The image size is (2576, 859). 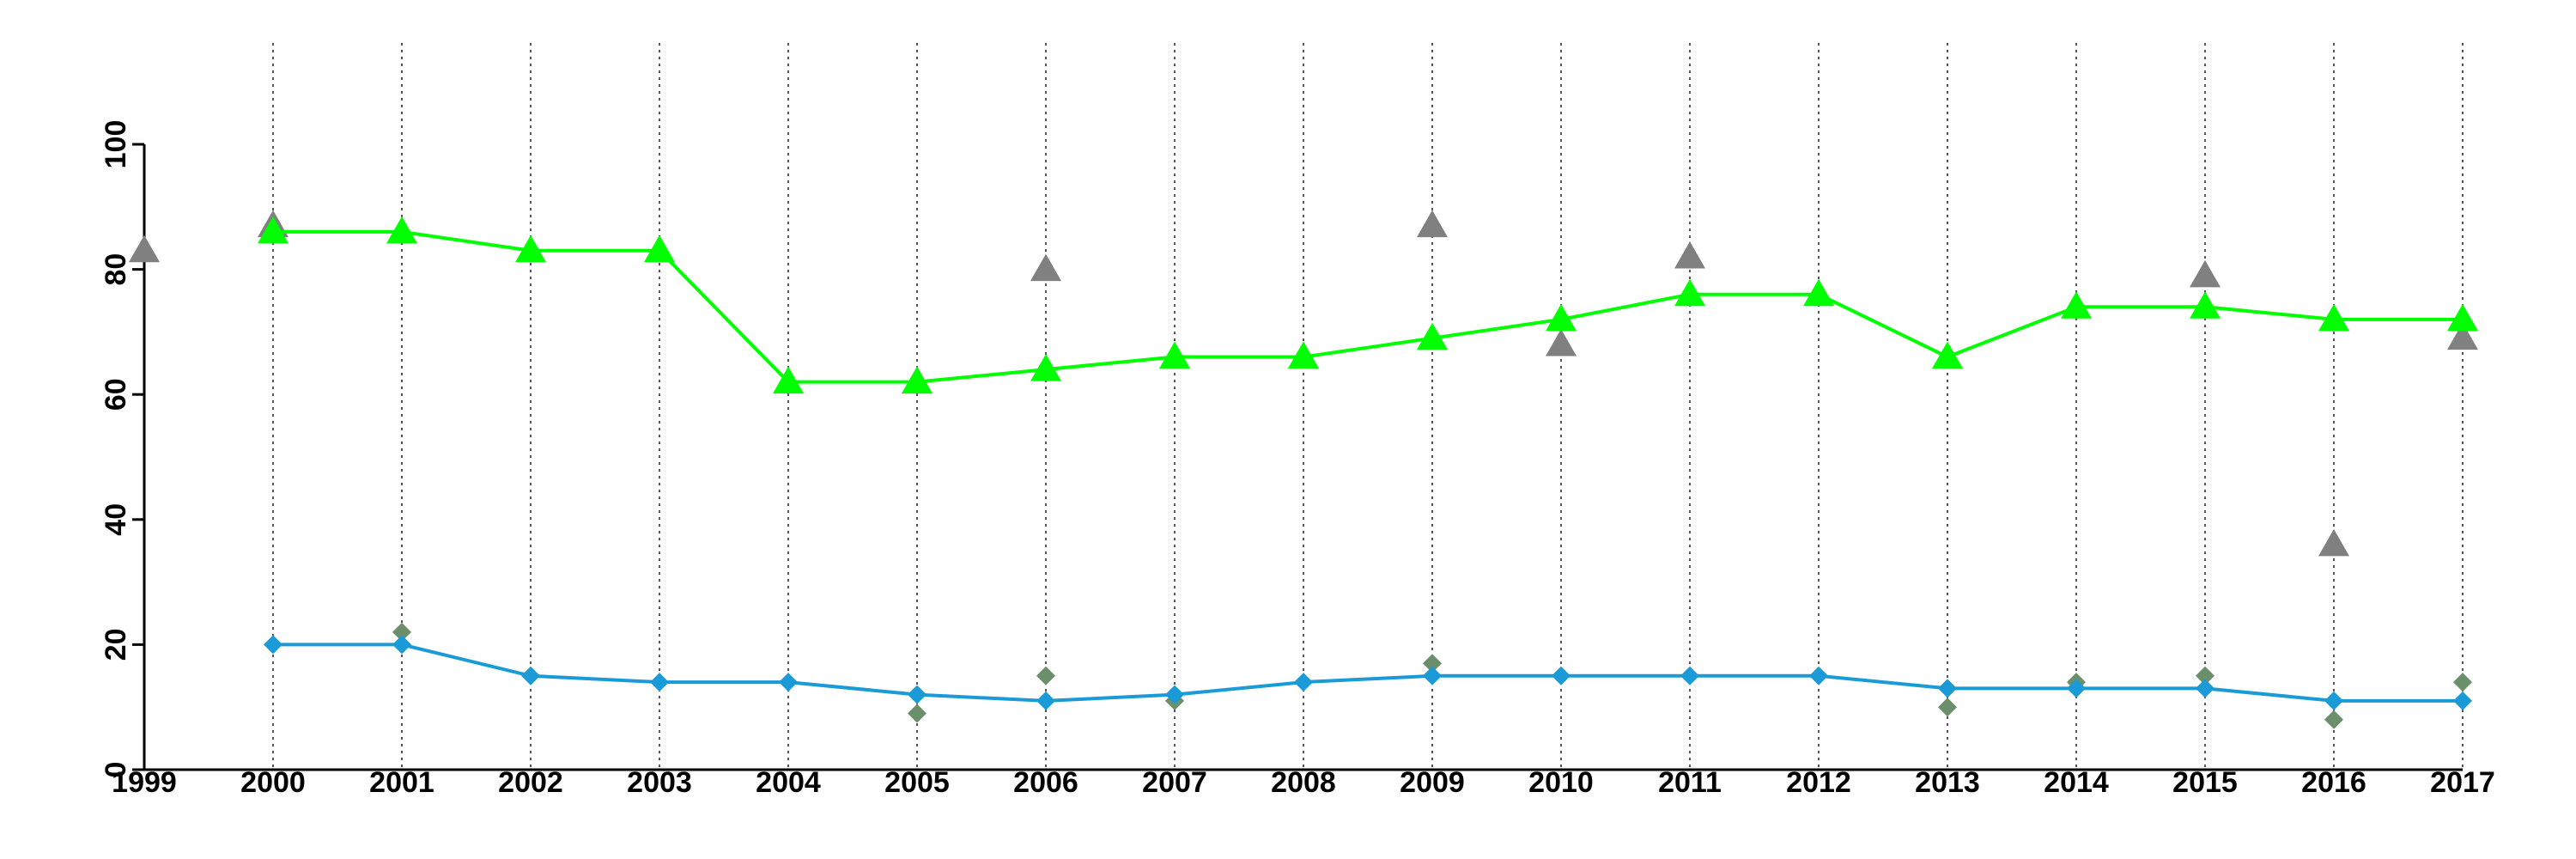 What do you see at coordinates (918, 694) in the screenshot?
I see `series-2-point-2005` at bounding box center [918, 694].